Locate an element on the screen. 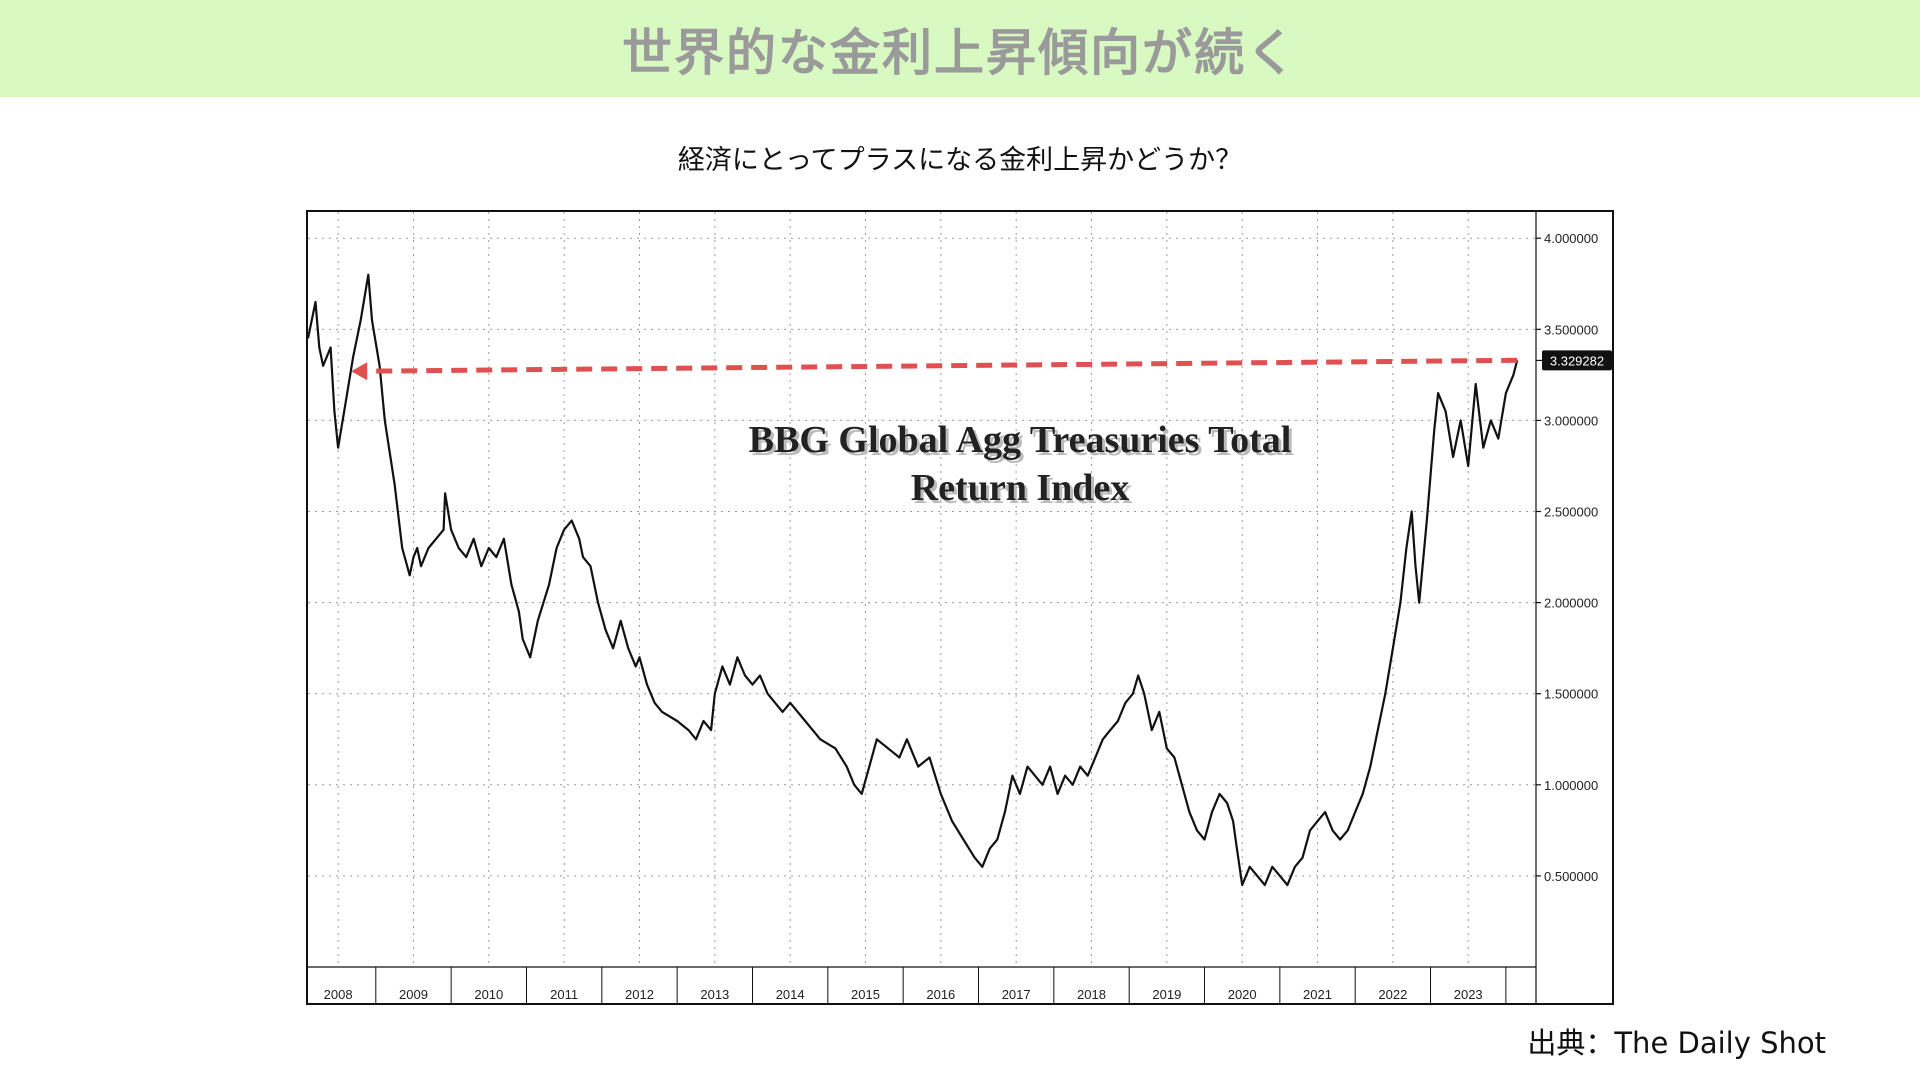 The image size is (1920, 1080). chart-subtitle: 経済にとってプラスになる金利上昇かどうか？ is located at coordinates (960, 160).